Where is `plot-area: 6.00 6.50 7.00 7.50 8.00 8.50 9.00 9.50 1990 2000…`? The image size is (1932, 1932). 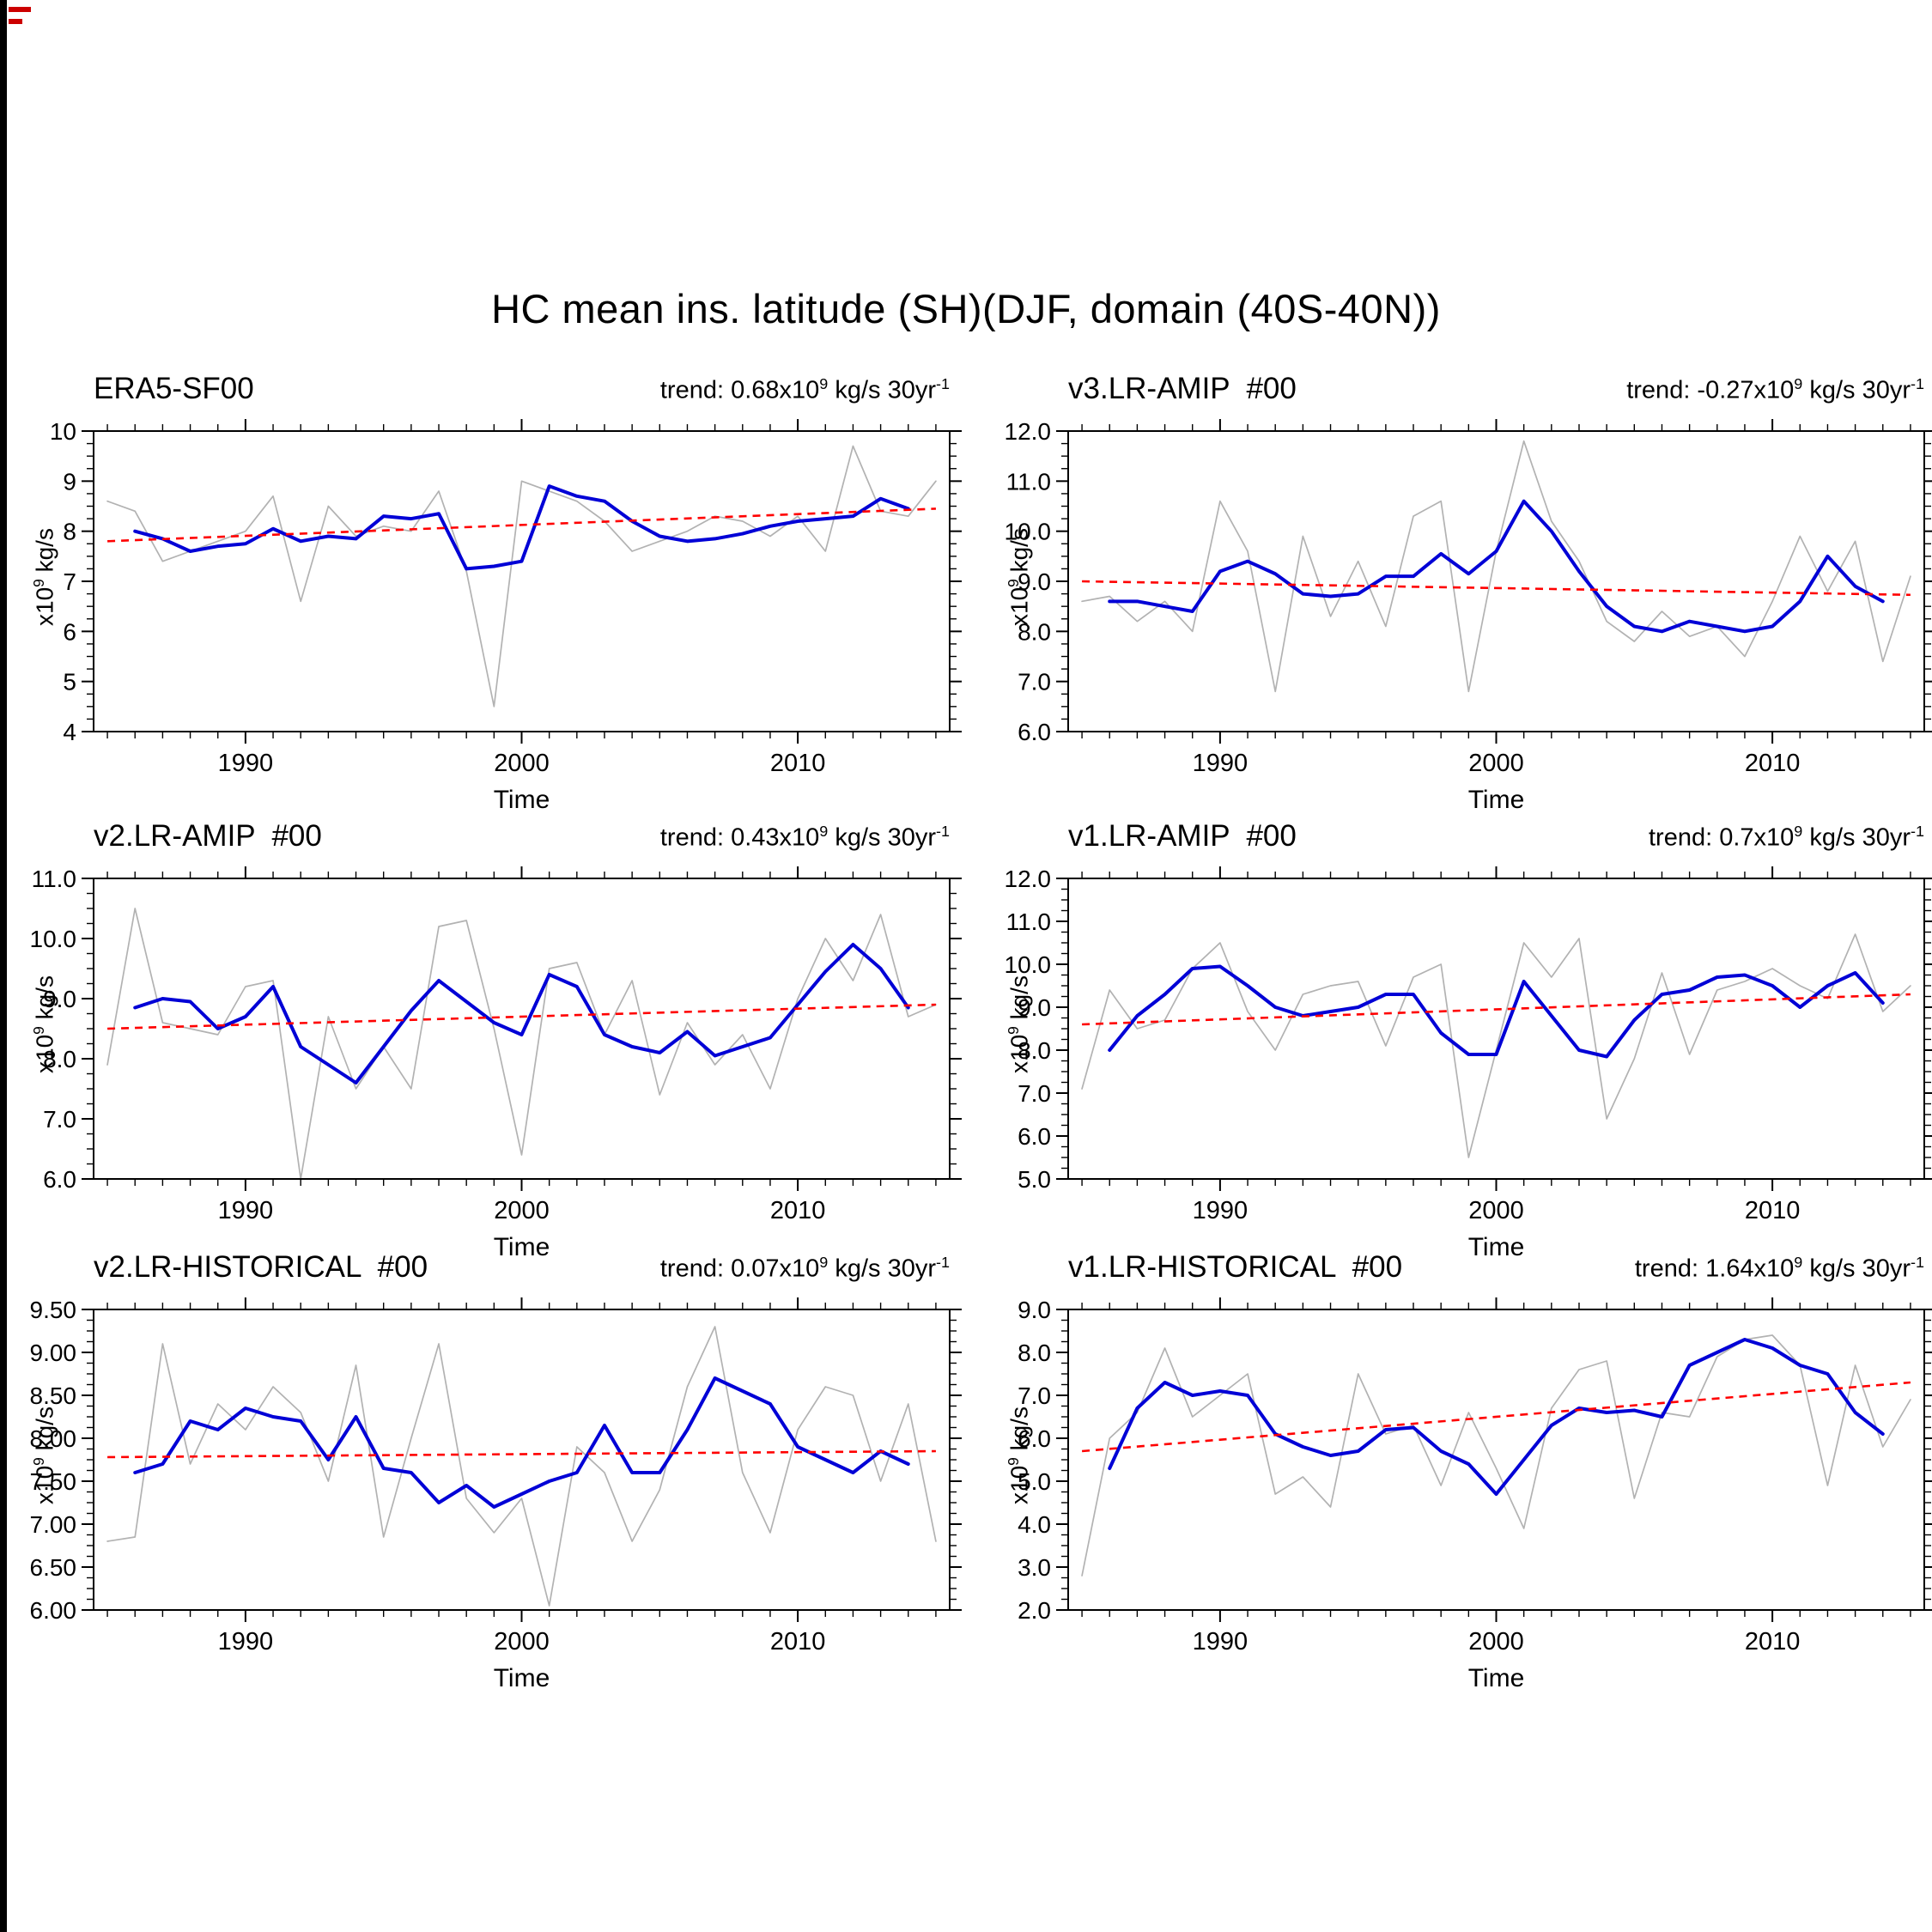
plot-area: 6.00 6.50 7.00 7.50 8.00 8.50 9.00 9.50 1990 2000… is located at coordinates (496, 1477).